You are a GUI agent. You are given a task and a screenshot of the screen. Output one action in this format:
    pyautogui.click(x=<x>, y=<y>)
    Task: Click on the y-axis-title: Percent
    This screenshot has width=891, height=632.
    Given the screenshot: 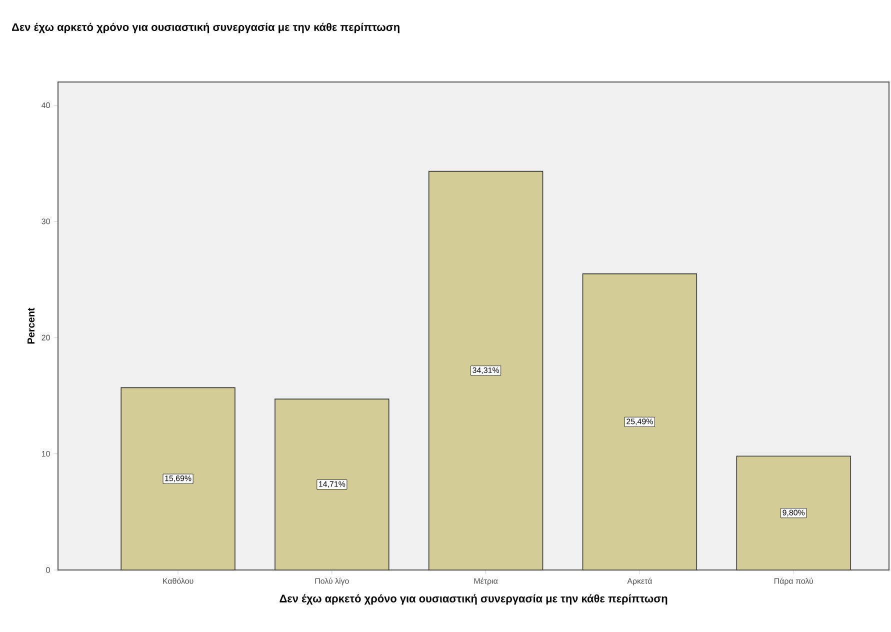 What is the action you would take?
    pyautogui.click(x=31, y=326)
    